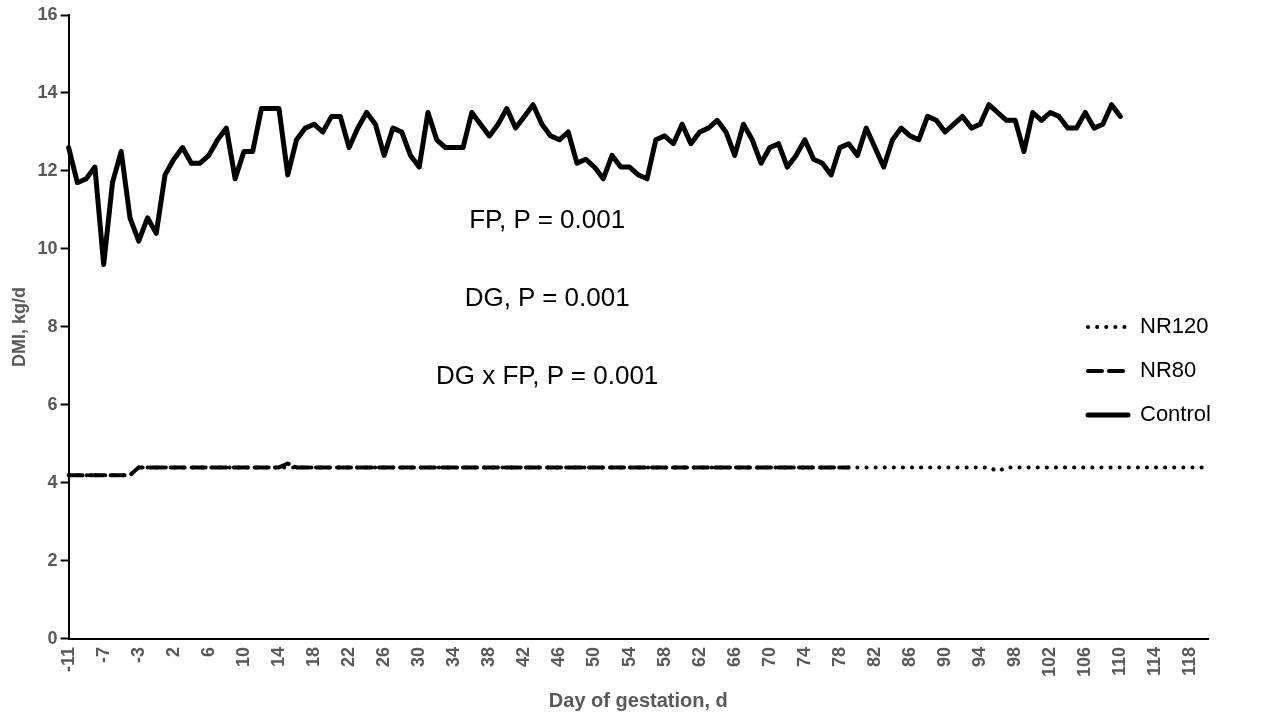 The image size is (1288, 722). I want to click on x-tick-label: 30, so click(418, 656).